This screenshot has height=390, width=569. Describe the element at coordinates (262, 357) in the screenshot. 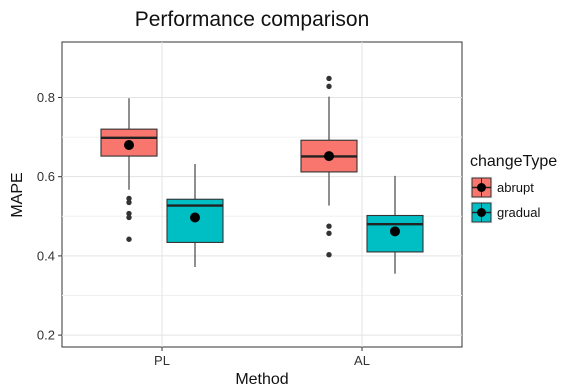

I see `x-axis: PL AL` at that location.